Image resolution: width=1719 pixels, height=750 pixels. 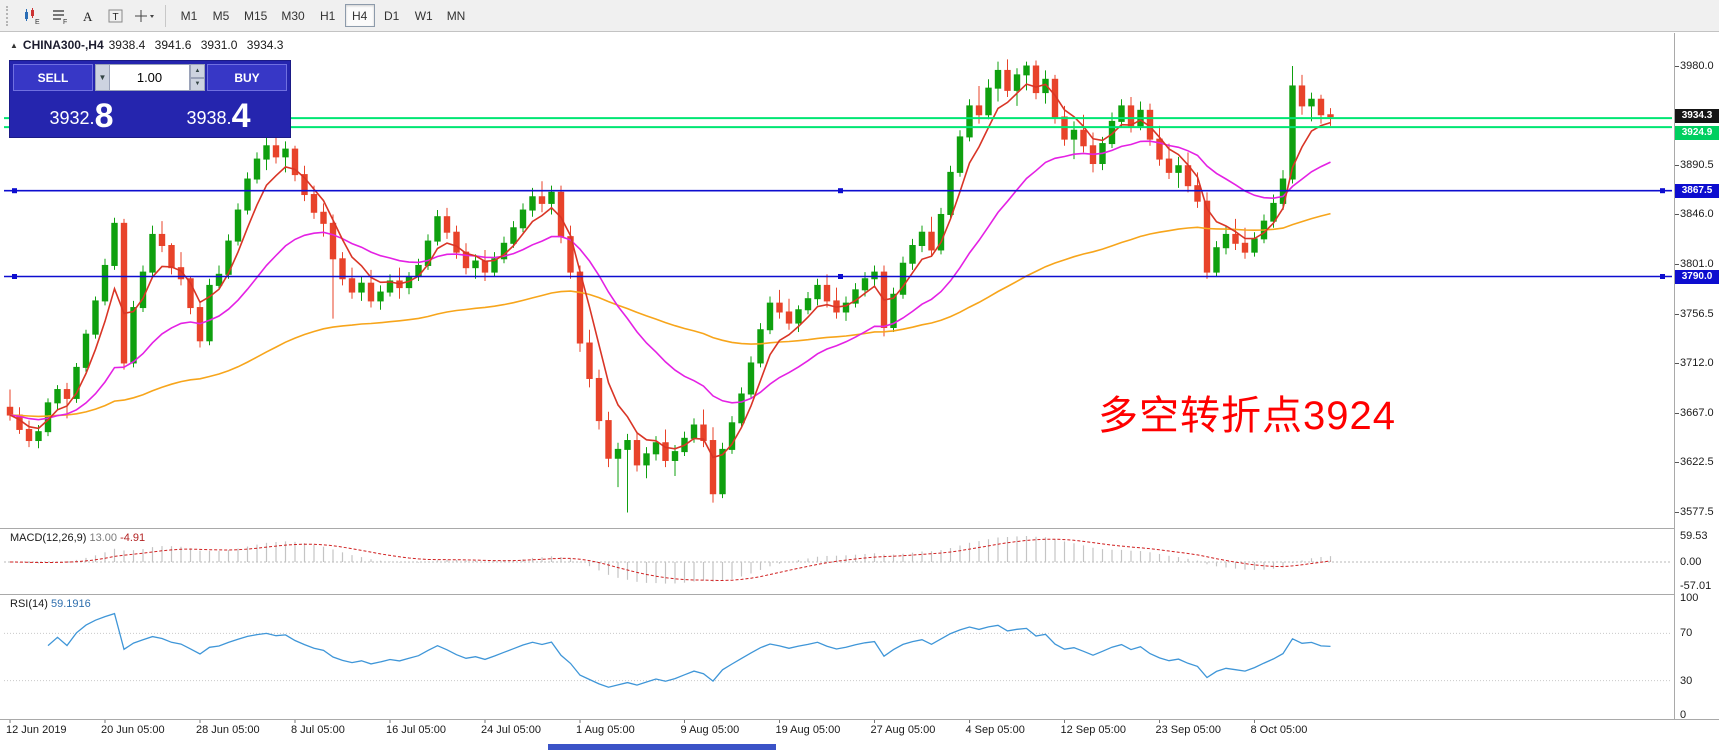 What do you see at coordinates (1694, 536) in the screenshot?
I see `macd-axis-max: 59.53` at bounding box center [1694, 536].